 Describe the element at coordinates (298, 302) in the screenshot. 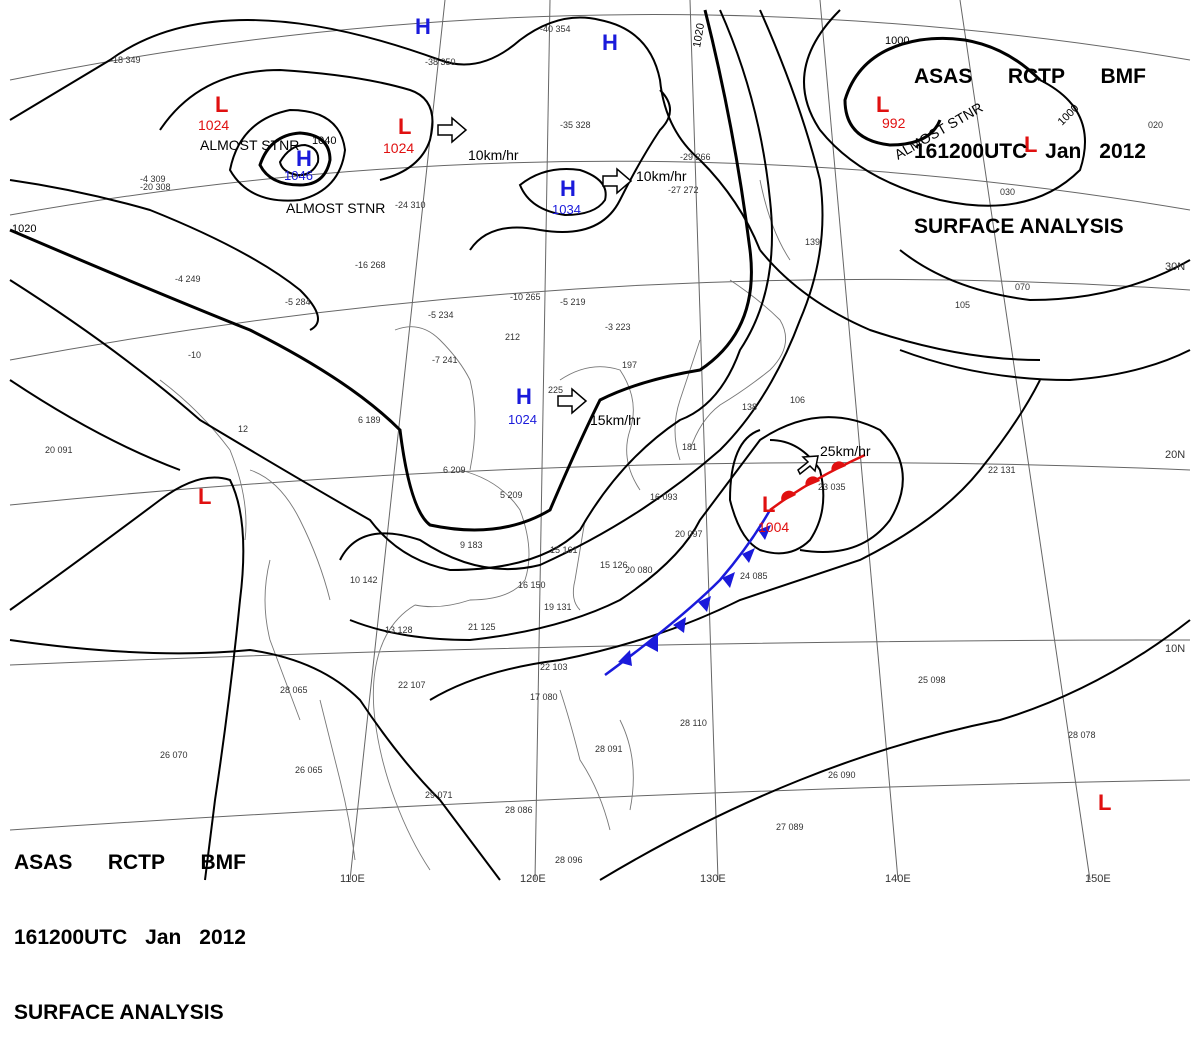

I see `station-label: -5 284` at that location.